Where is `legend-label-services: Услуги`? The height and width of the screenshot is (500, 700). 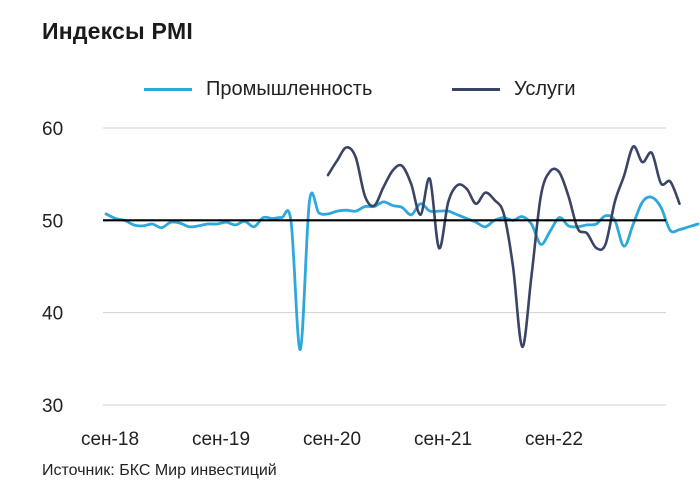
legend-label-services: Услуги is located at coordinates (545, 89).